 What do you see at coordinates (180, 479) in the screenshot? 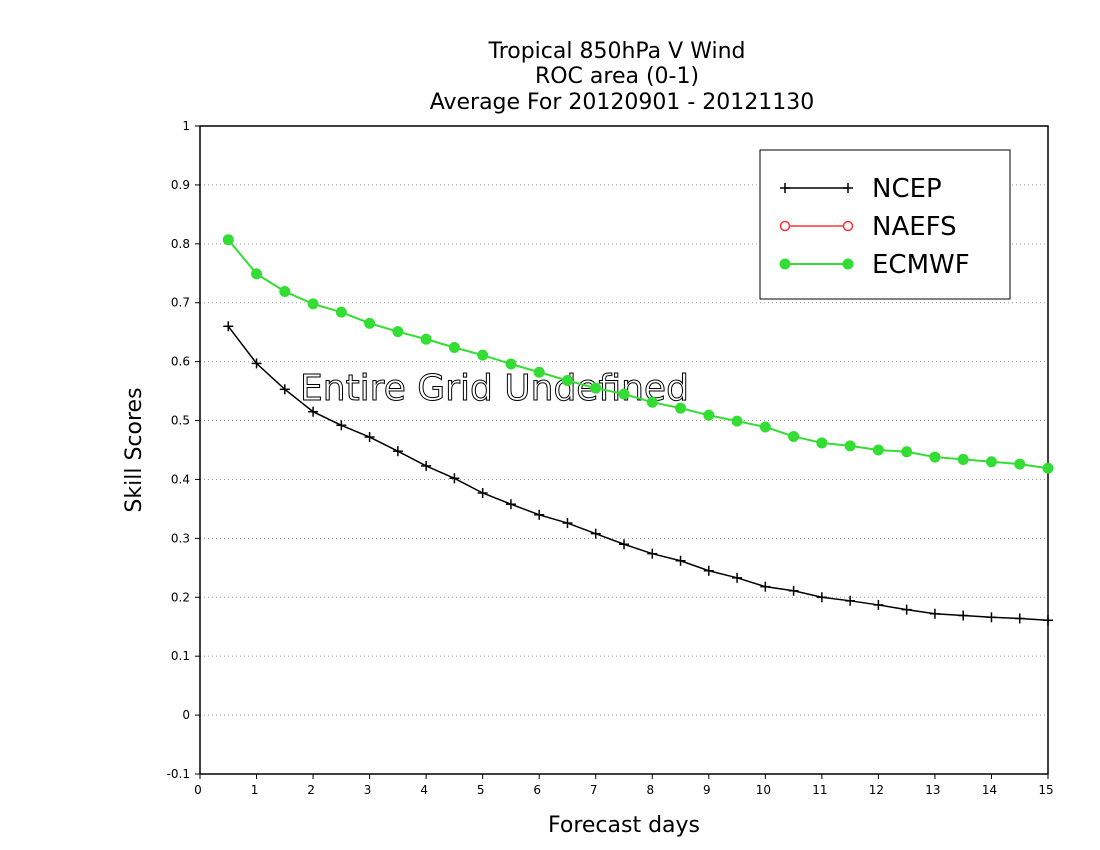
I see `y-tick-label: 0.4` at bounding box center [180, 479].